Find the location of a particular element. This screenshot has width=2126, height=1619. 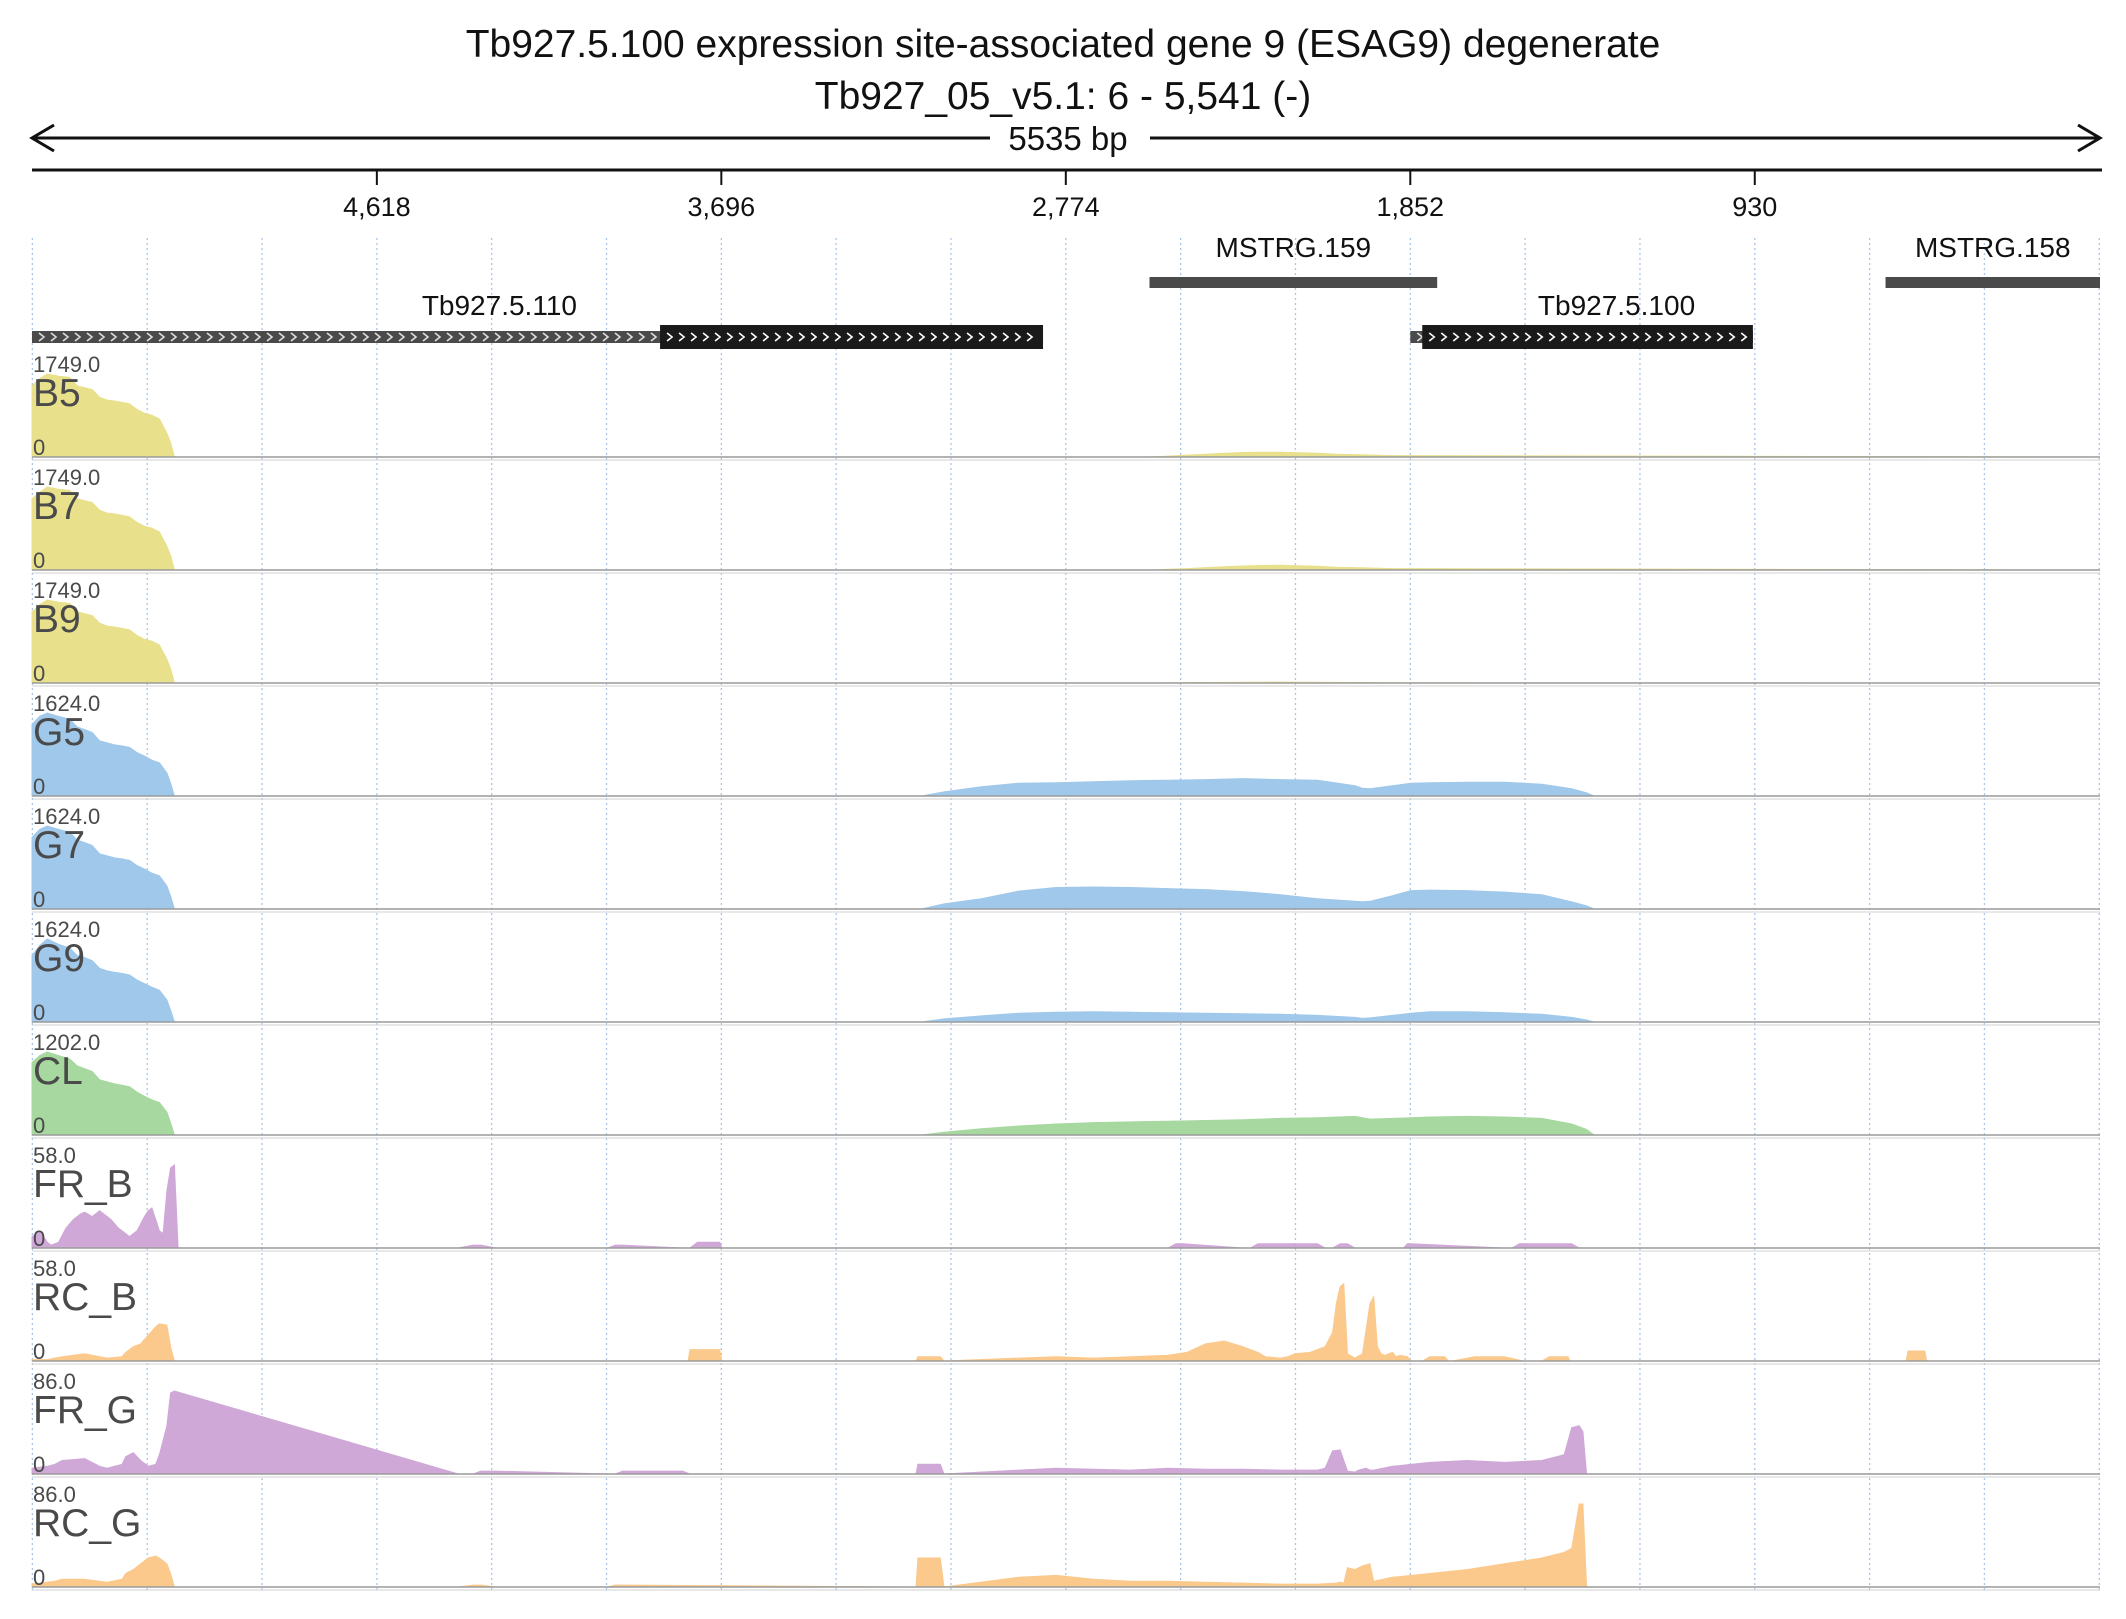

feature-label: Tb927.5.110 is located at coordinates (499, 305).